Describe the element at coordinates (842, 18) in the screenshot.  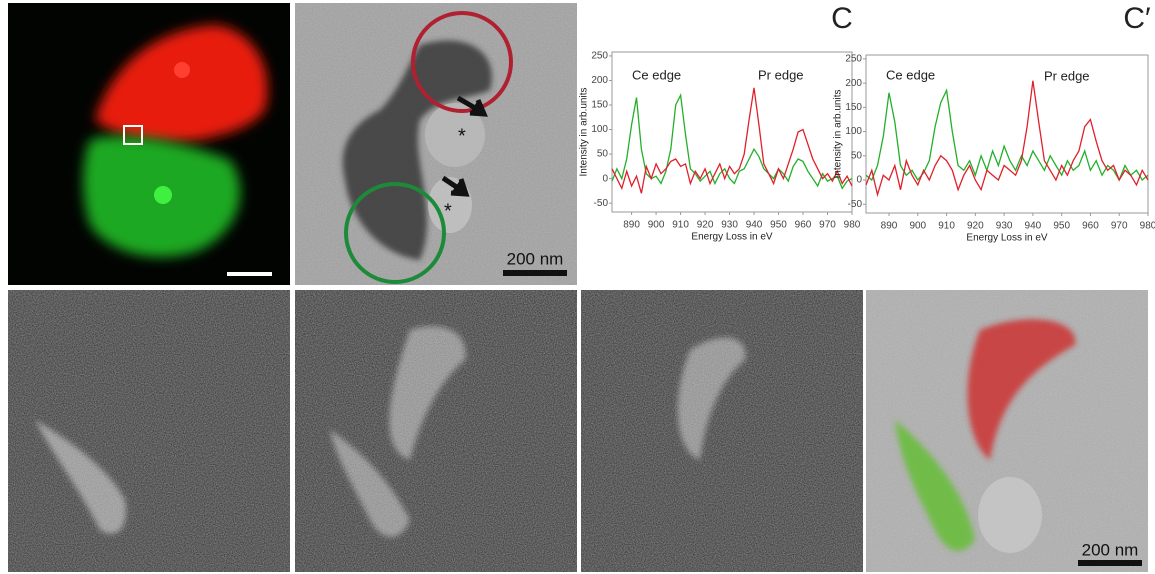
I see `panel-label: C` at that location.